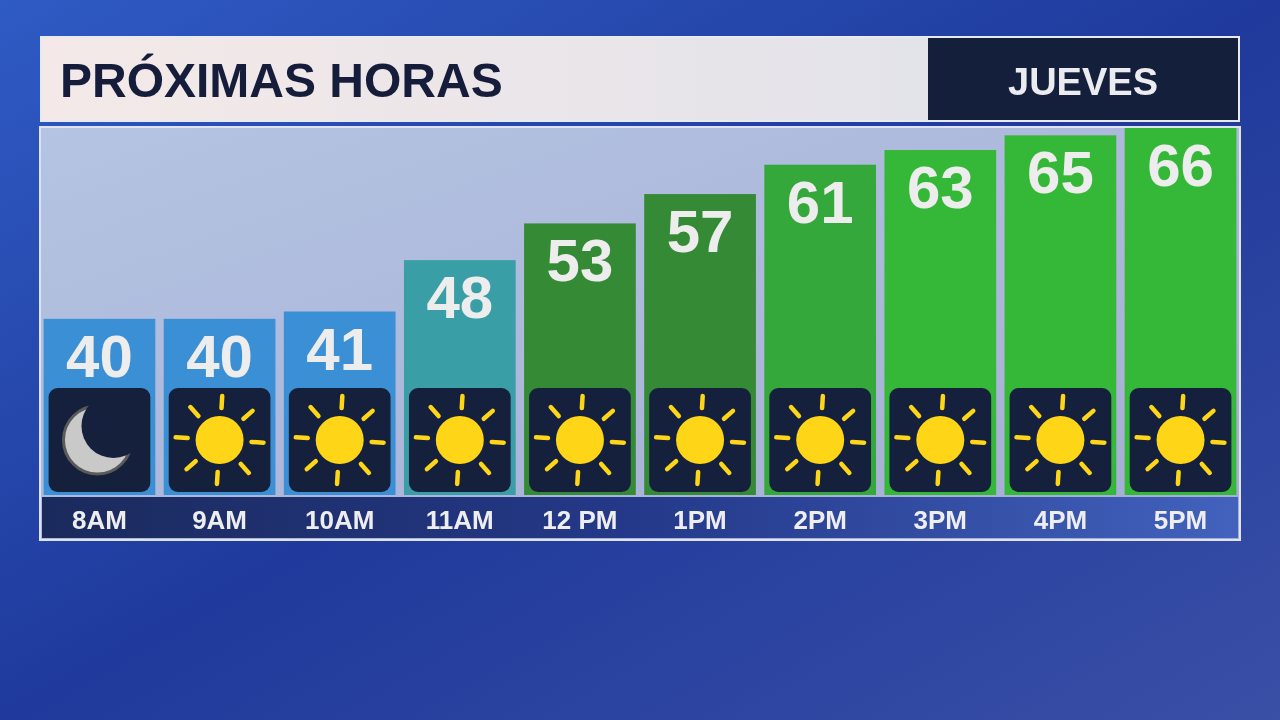 The image size is (1280, 720). What do you see at coordinates (700, 232) in the screenshot?
I see `data-label: 57` at bounding box center [700, 232].